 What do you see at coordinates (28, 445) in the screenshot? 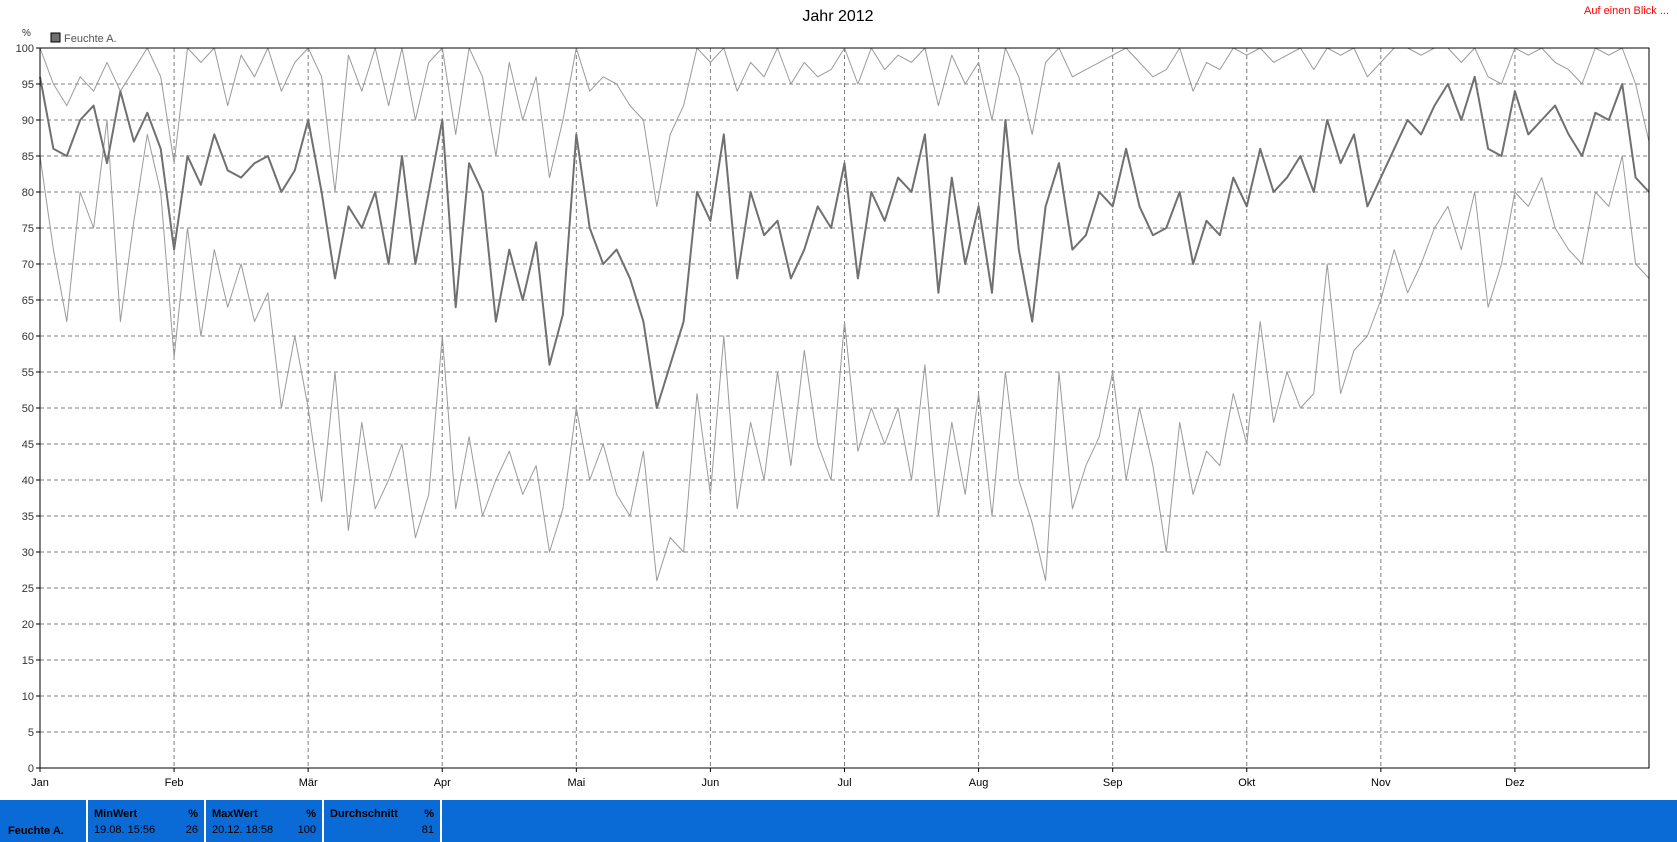
I see `y-tick-label: 45` at bounding box center [28, 445].